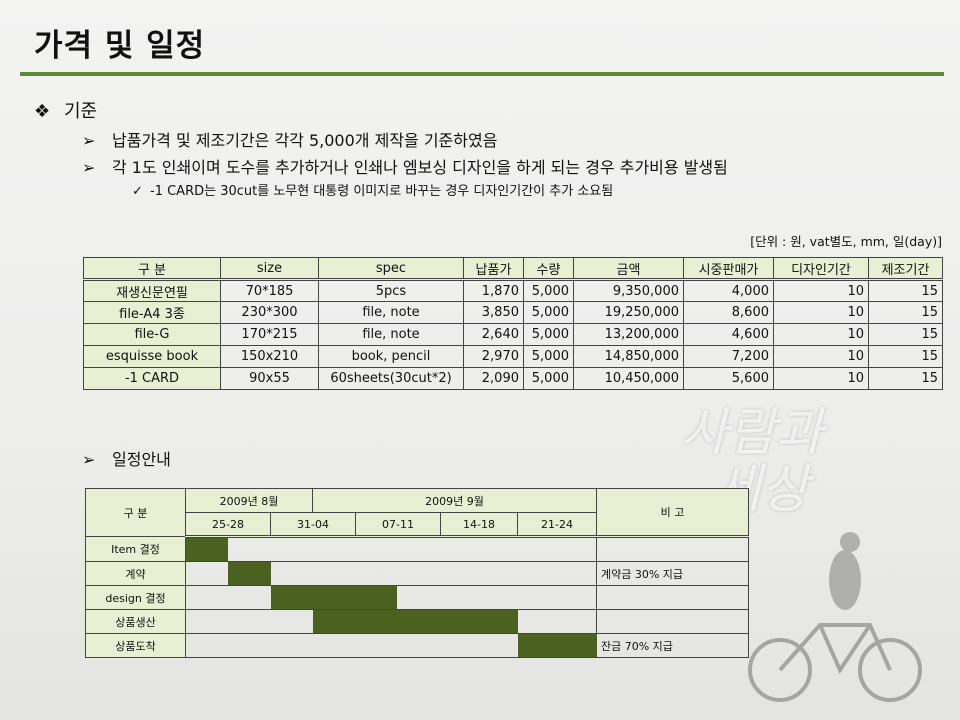  I want to click on table-cell: book, pencil, so click(391, 356).